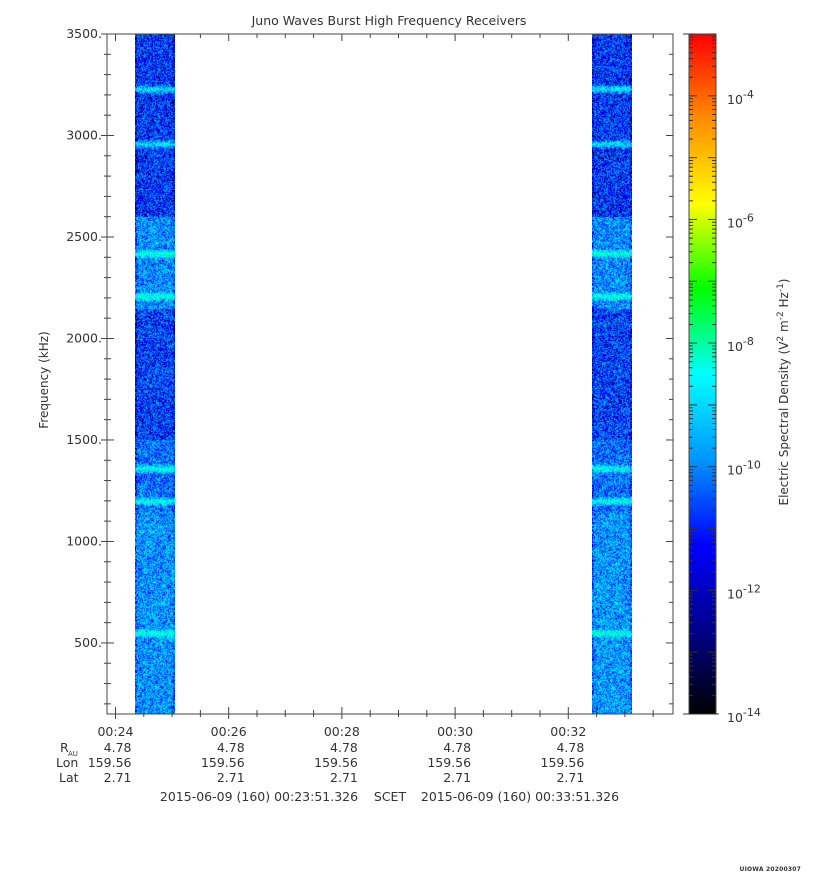  What do you see at coordinates (84, 236) in the screenshot?
I see `y-tick-label: 2500.` at bounding box center [84, 236].